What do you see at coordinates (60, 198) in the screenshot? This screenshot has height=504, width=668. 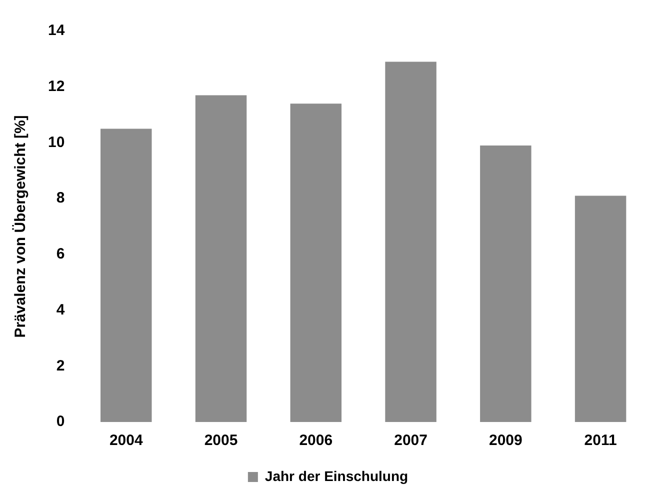 I see `y-tick-label: 8` at bounding box center [60, 198].